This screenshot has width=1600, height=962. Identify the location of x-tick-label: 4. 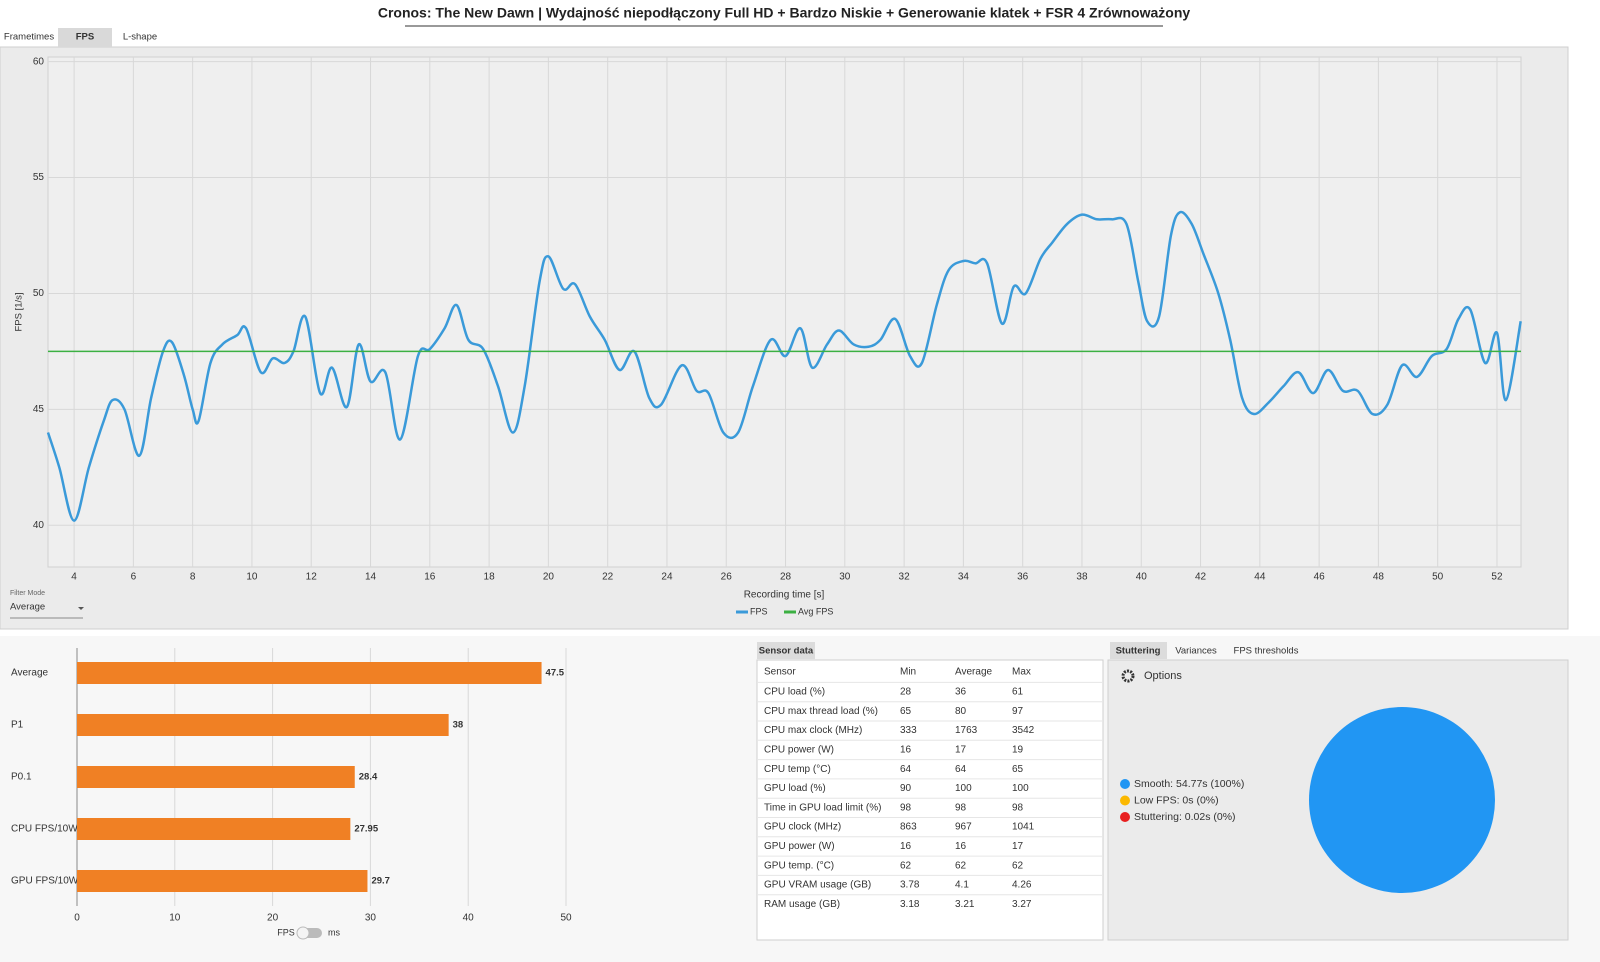
(74, 577).